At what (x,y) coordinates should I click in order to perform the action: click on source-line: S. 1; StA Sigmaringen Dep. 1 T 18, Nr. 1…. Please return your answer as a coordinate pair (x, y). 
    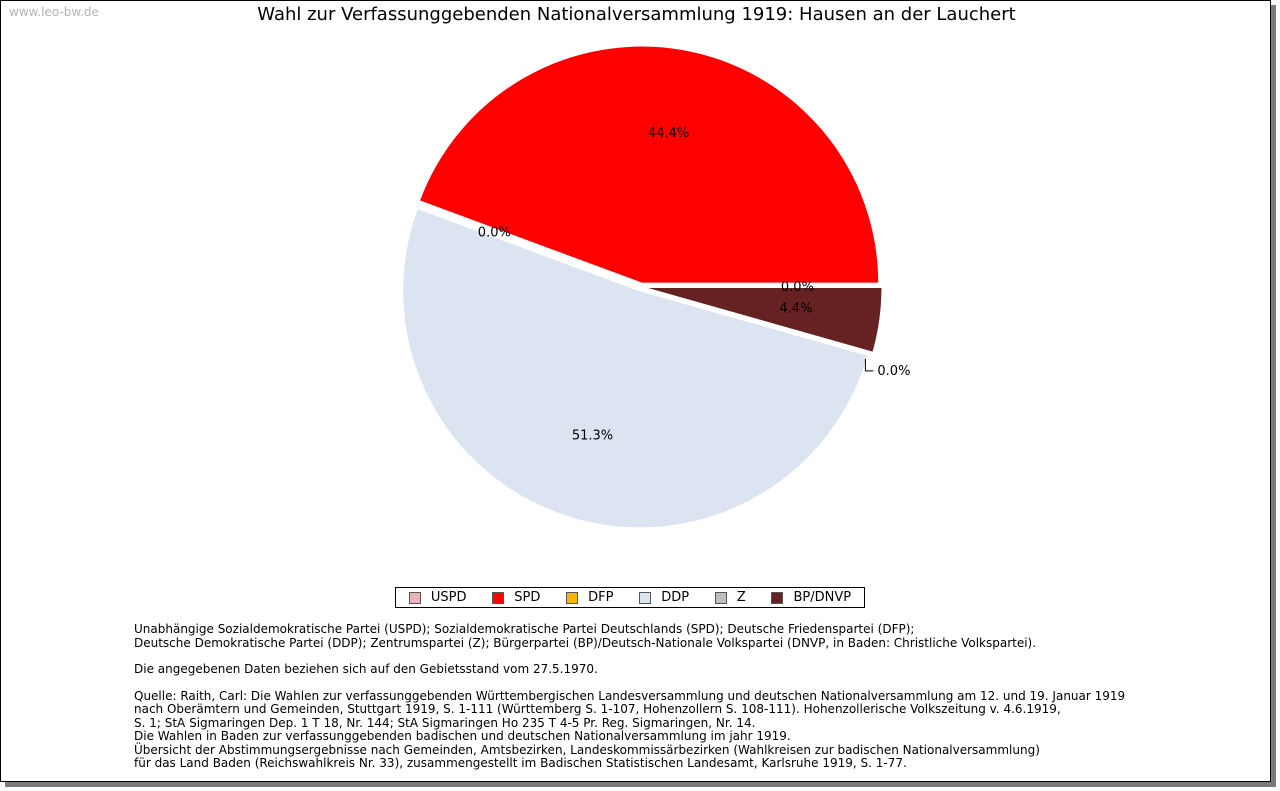
    Looking at the image, I should click on (445, 722).